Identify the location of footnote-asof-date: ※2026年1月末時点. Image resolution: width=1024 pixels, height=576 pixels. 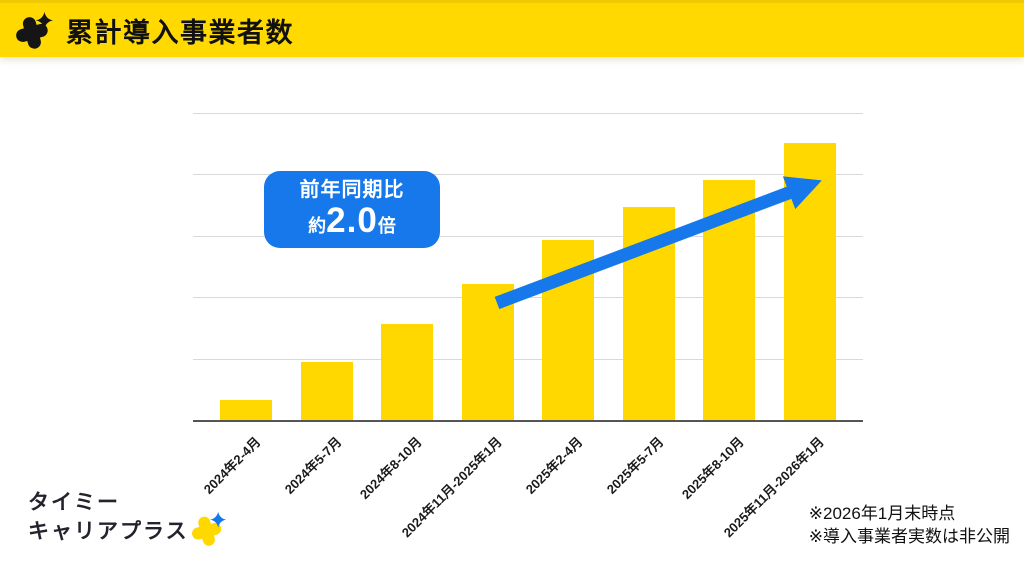
(882, 513).